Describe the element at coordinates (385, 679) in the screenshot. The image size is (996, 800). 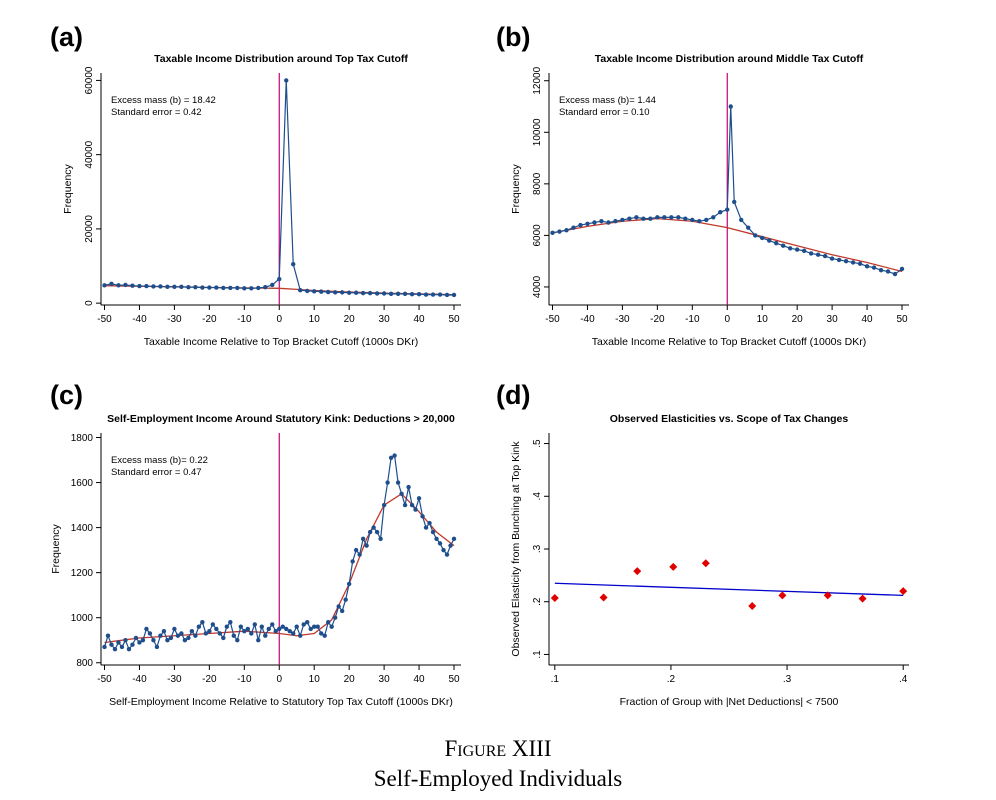
I see `x-tick-label: 30` at that location.